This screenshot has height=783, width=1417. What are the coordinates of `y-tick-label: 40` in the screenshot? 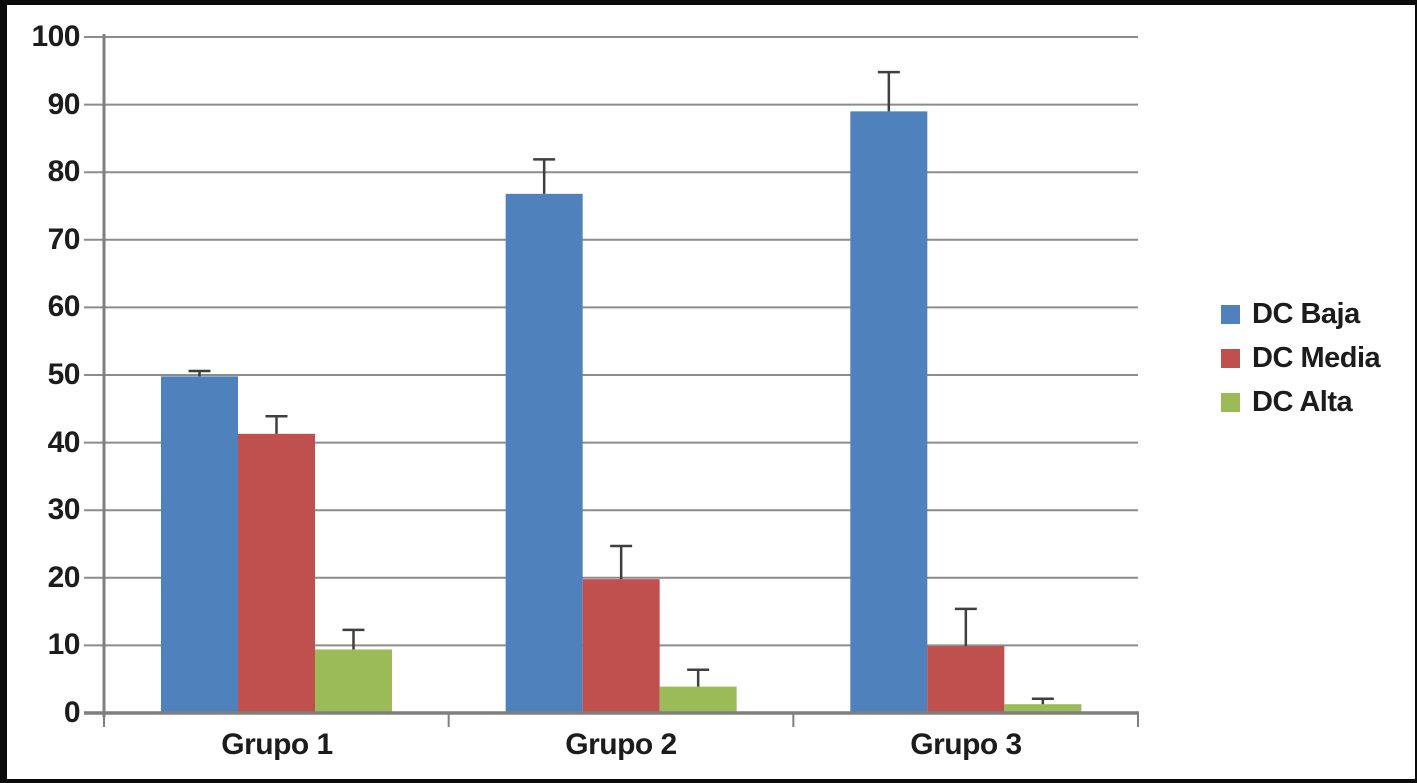 It's located at (64, 442).